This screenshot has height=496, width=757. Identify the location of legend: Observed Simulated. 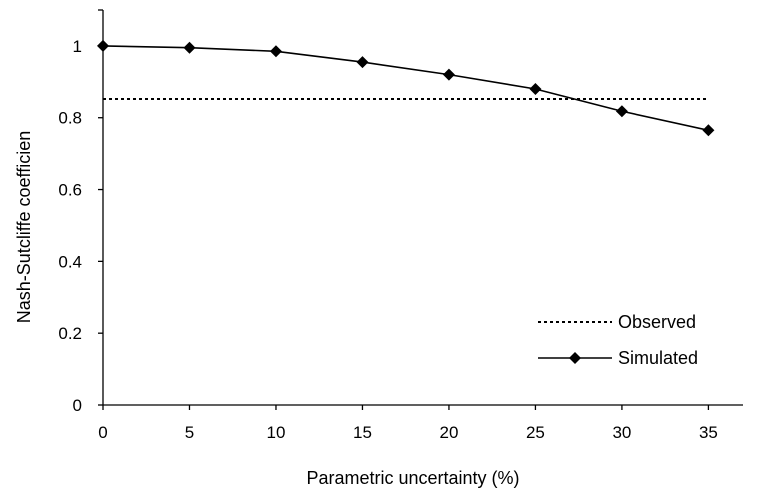
(618, 340).